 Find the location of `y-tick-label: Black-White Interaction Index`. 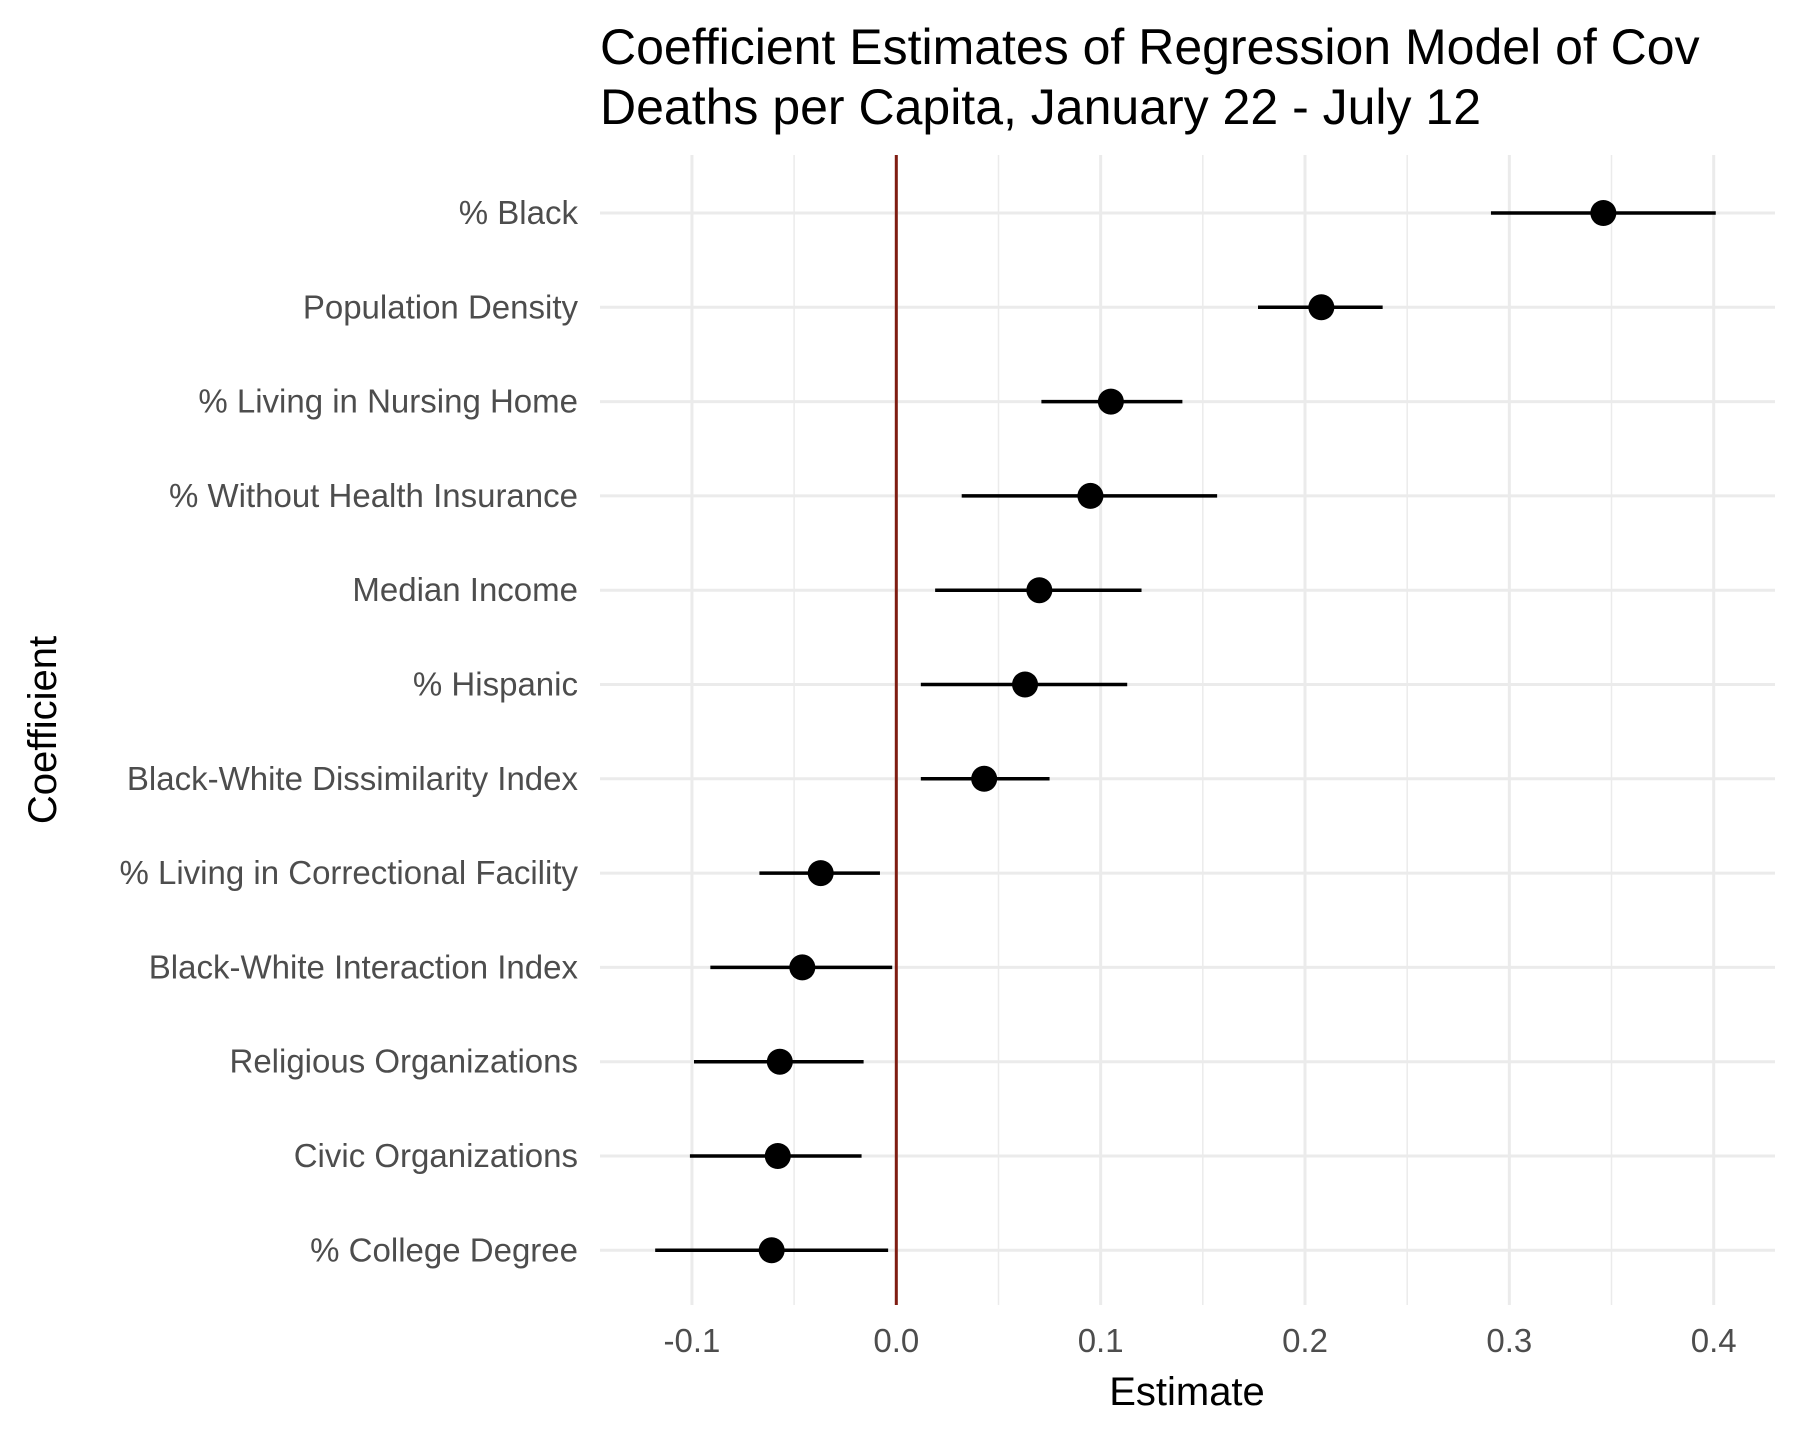

y-tick-label: Black-White Interaction Index is located at coordinates (364, 966).